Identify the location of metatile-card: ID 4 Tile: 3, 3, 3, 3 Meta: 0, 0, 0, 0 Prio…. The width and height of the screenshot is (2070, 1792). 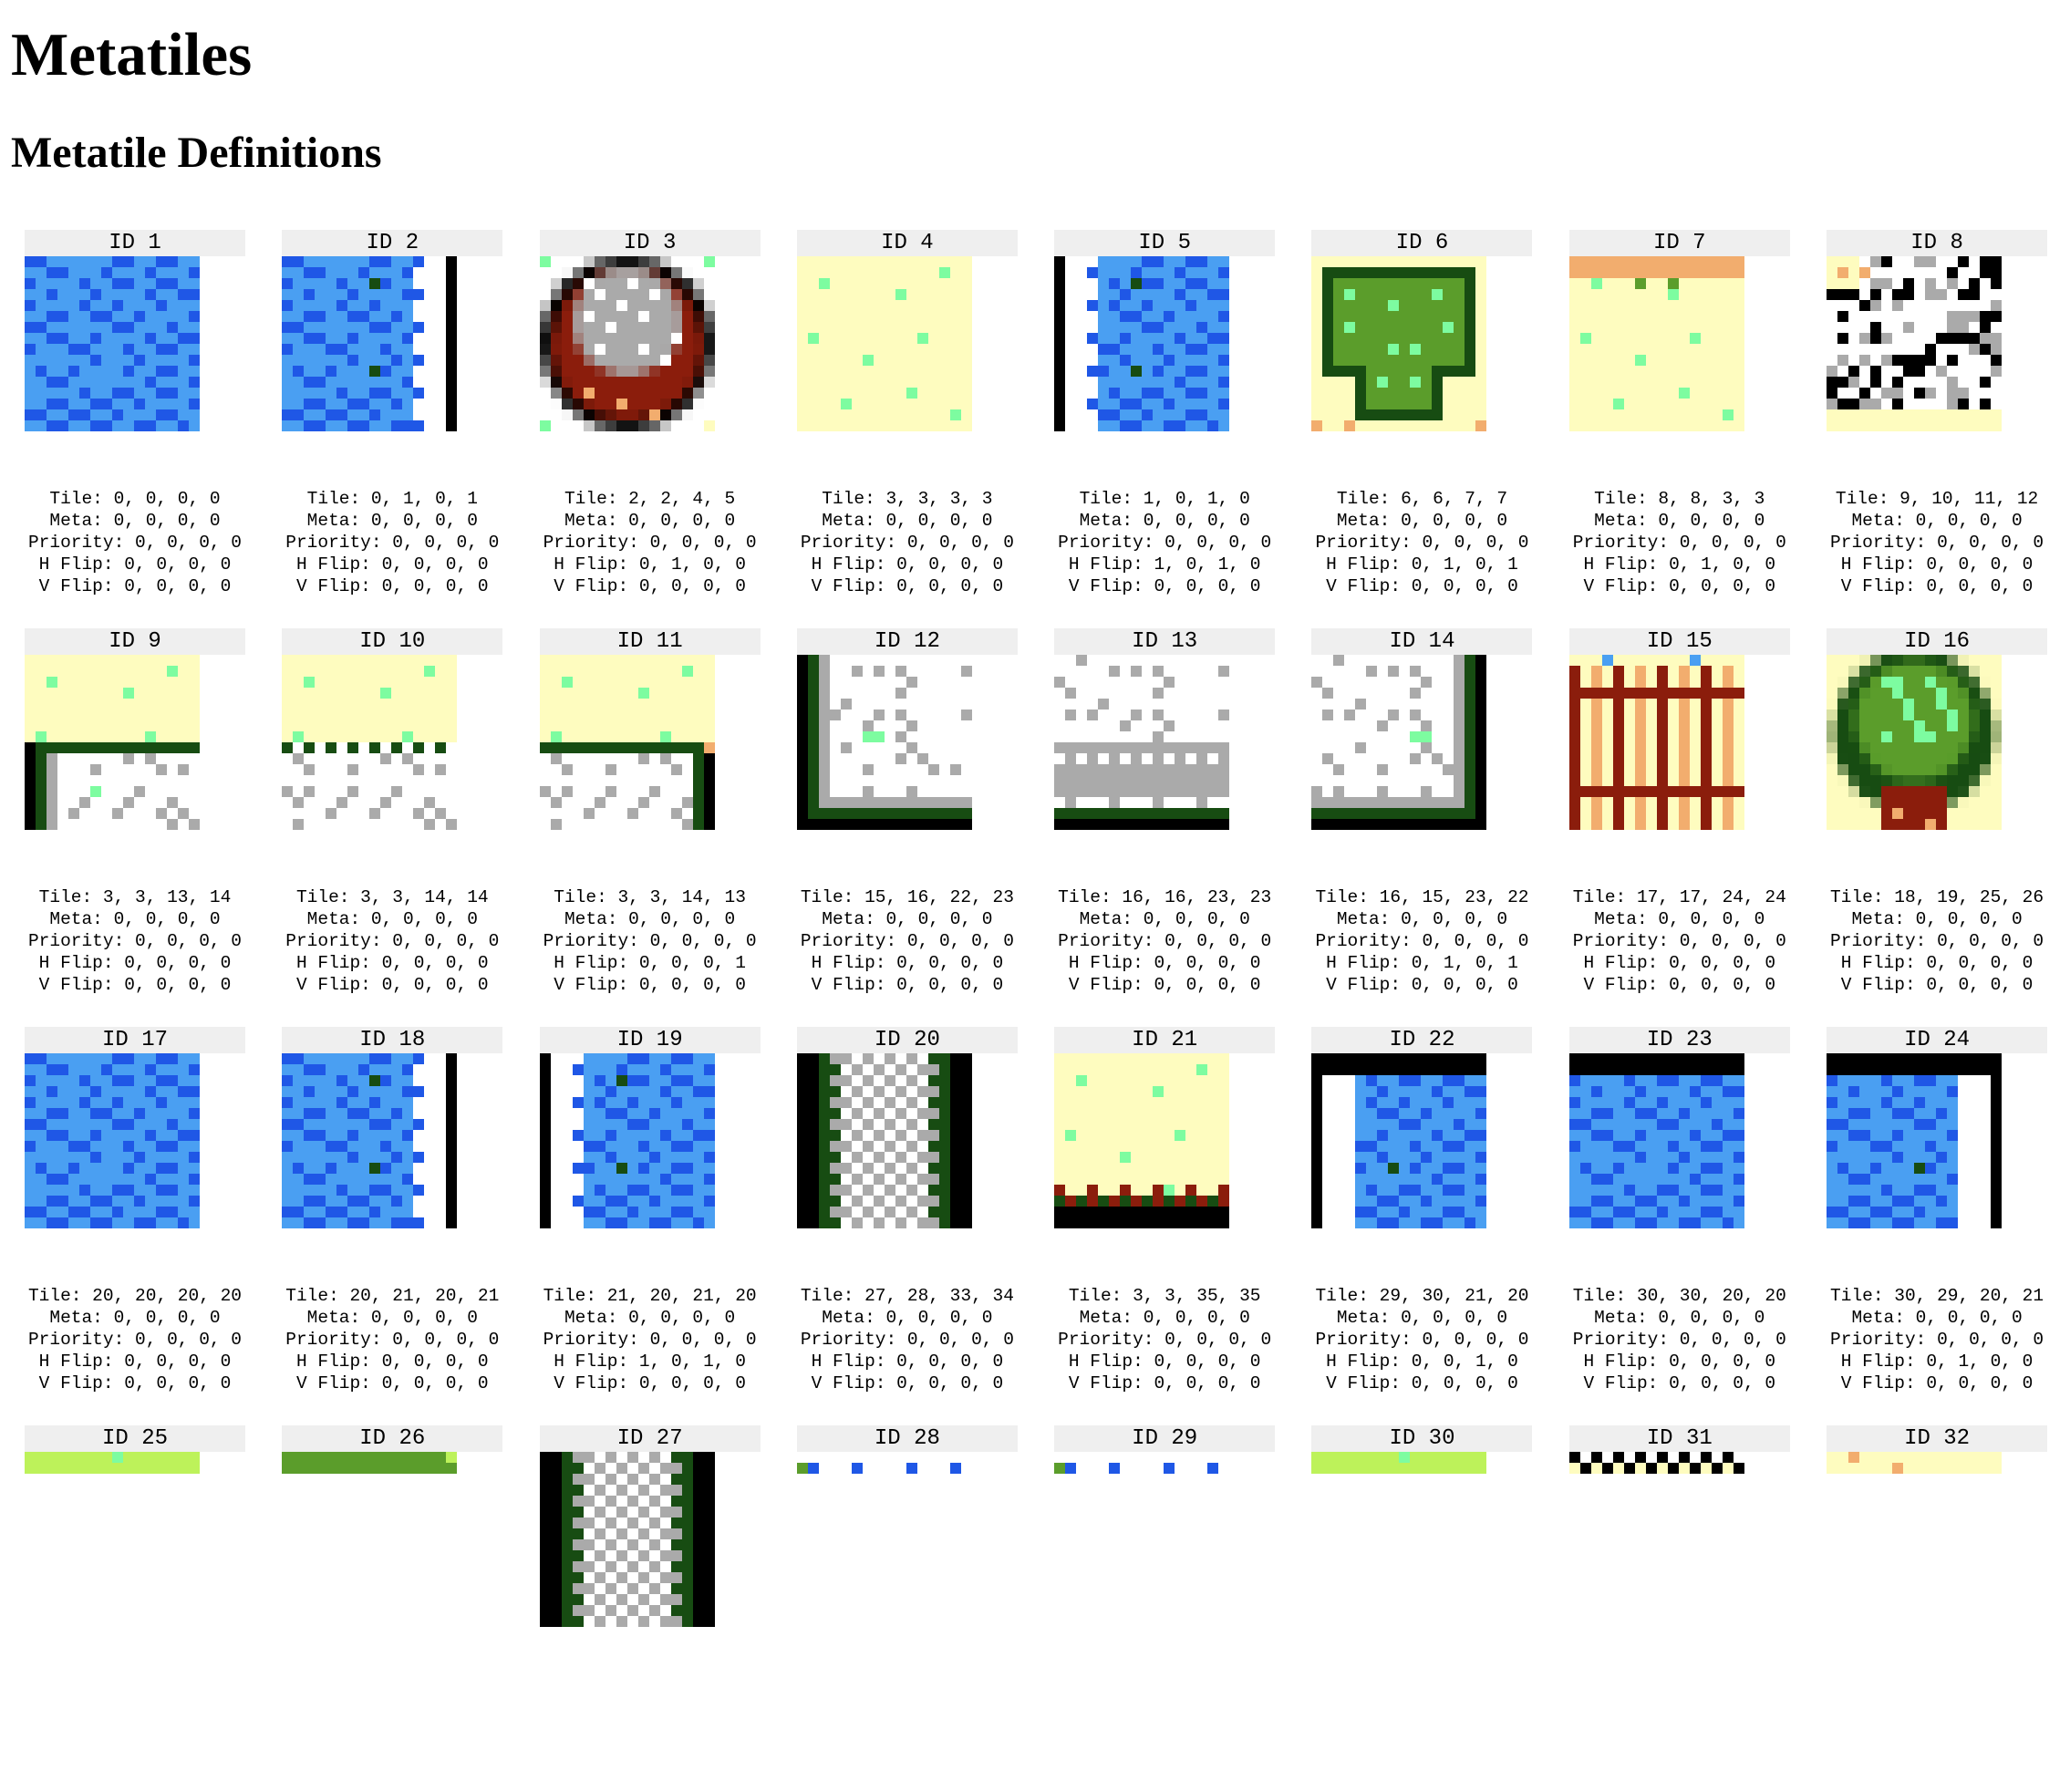
(907, 413).